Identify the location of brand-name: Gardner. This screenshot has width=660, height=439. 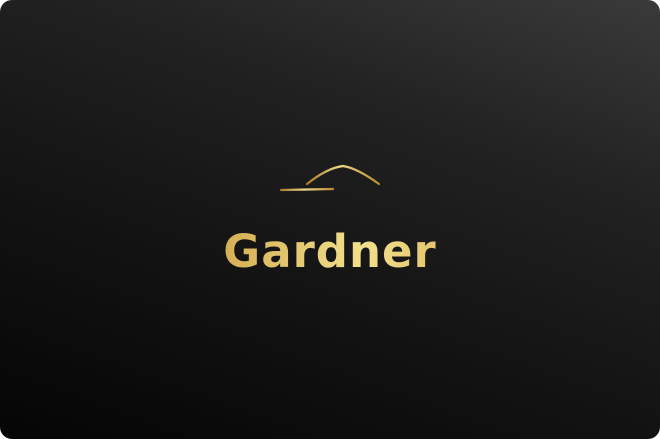
(330, 252).